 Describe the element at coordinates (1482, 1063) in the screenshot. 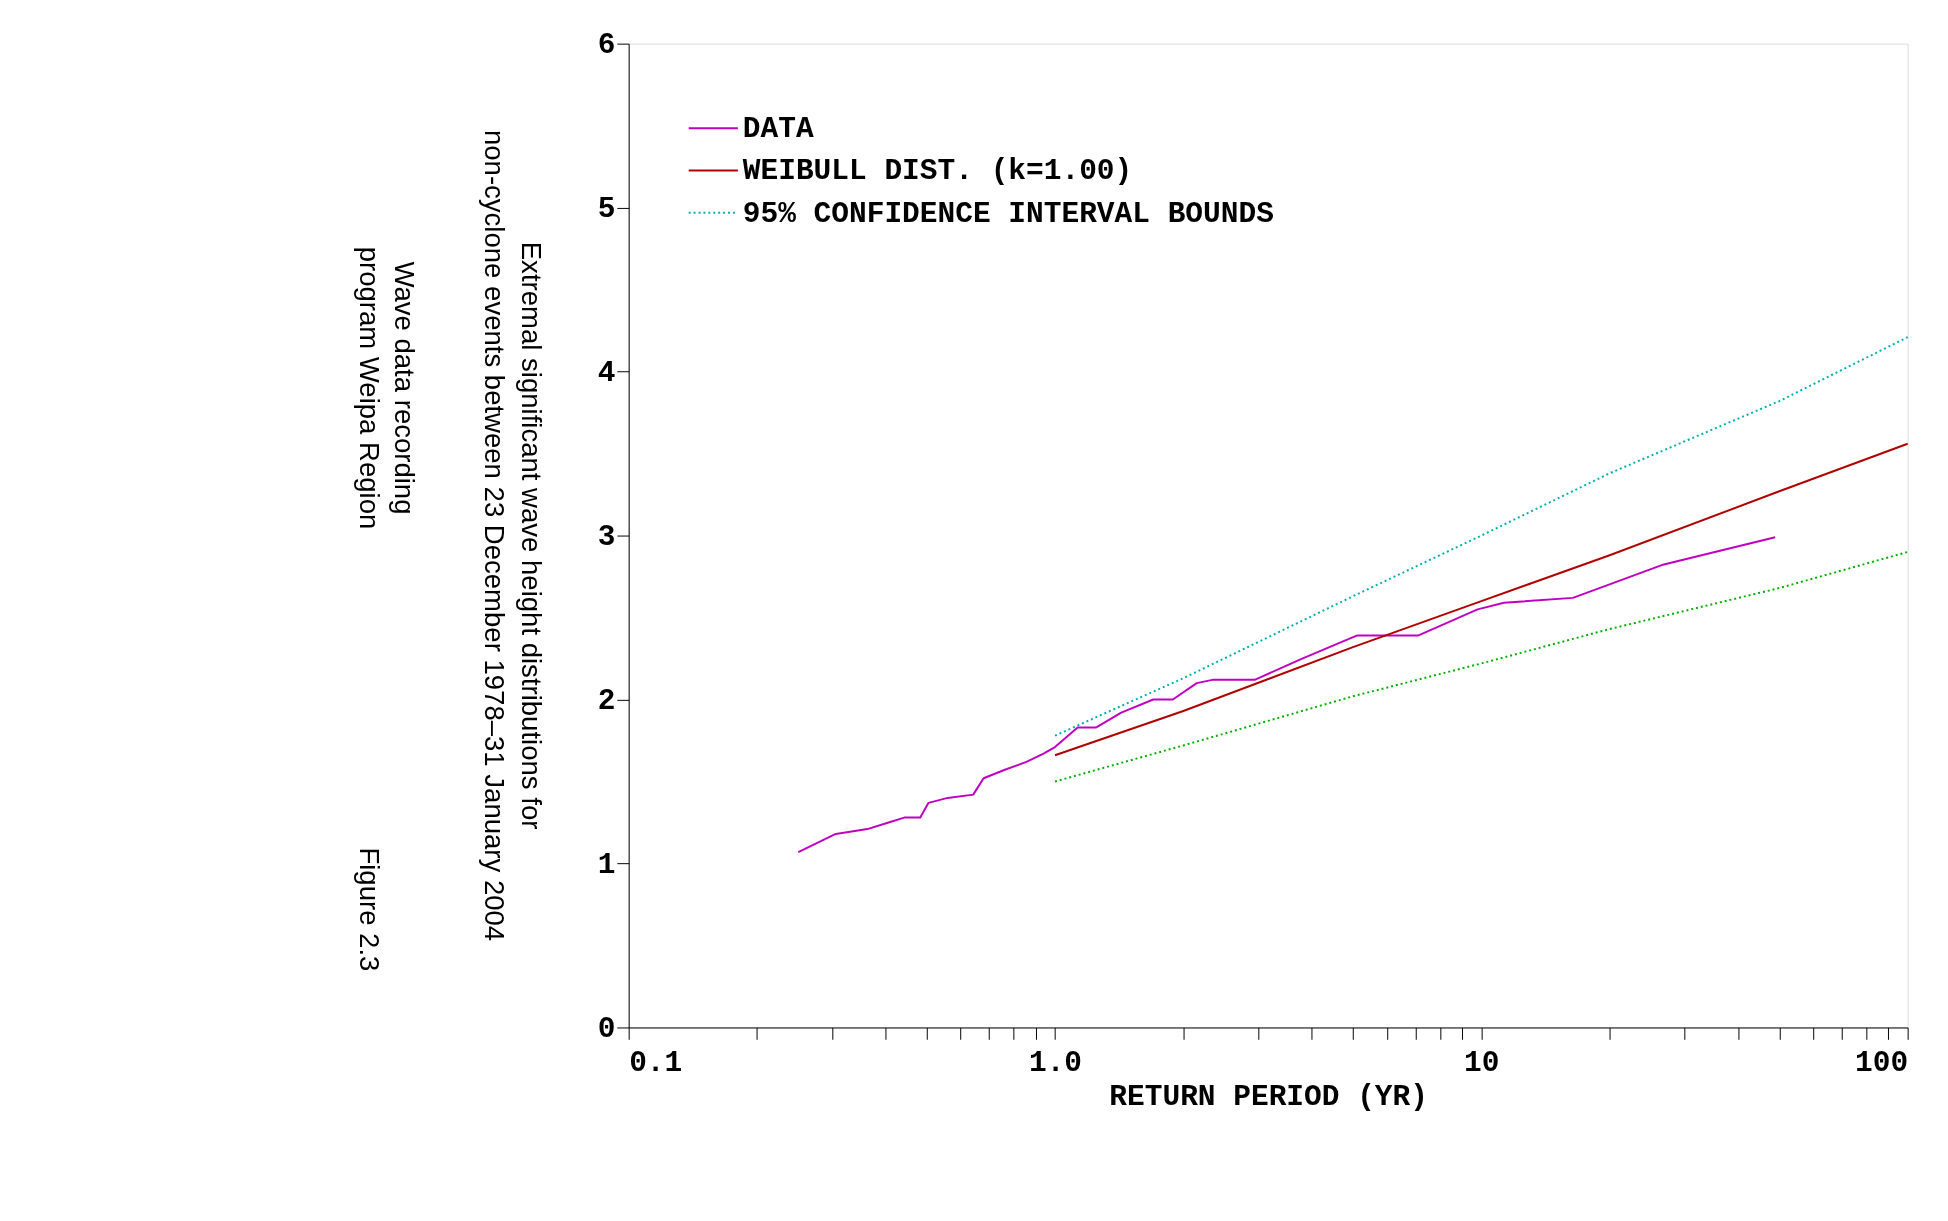

I see `x-tick-label: 10` at that location.